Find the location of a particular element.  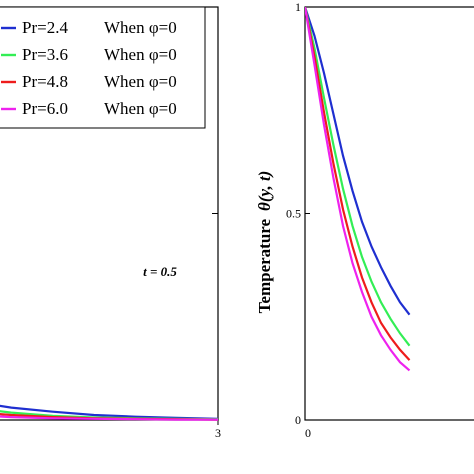

right-x-tick-label: 0 is located at coordinates (308, 433).